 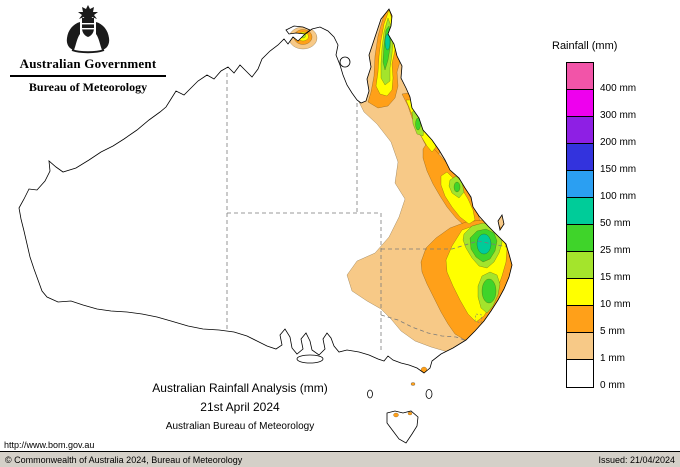 I want to click on bom-url: http://www.bom.gov.au, so click(x=49, y=445).